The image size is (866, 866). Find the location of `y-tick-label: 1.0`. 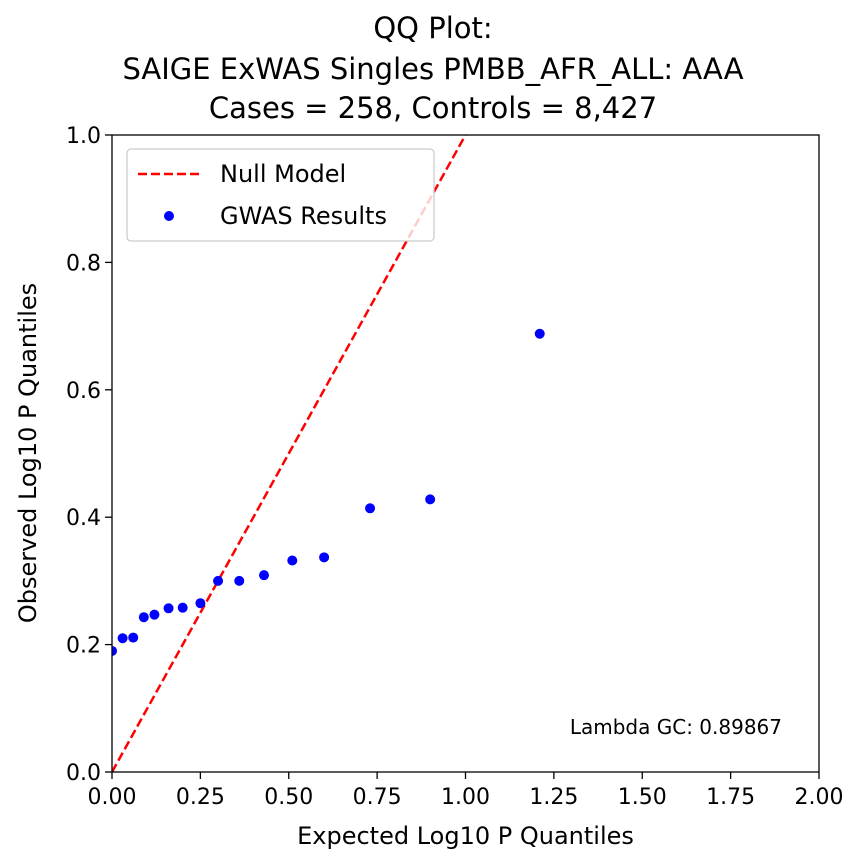

y-tick-label: 1.0 is located at coordinates (83, 136).